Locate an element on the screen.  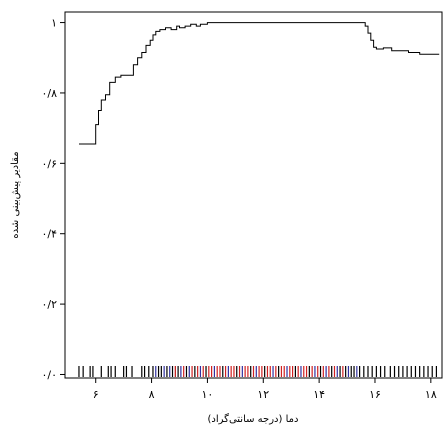
rug-marks is located at coordinates (258, 371).